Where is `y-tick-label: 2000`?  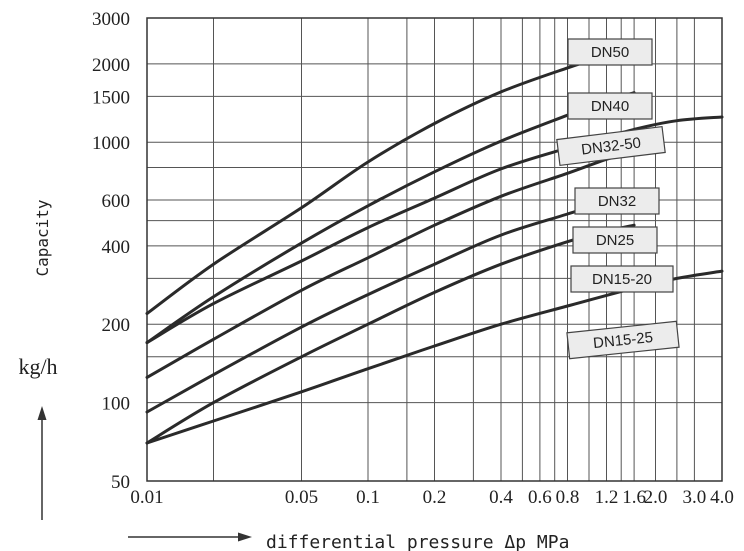 y-tick-label: 2000 is located at coordinates (111, 65).